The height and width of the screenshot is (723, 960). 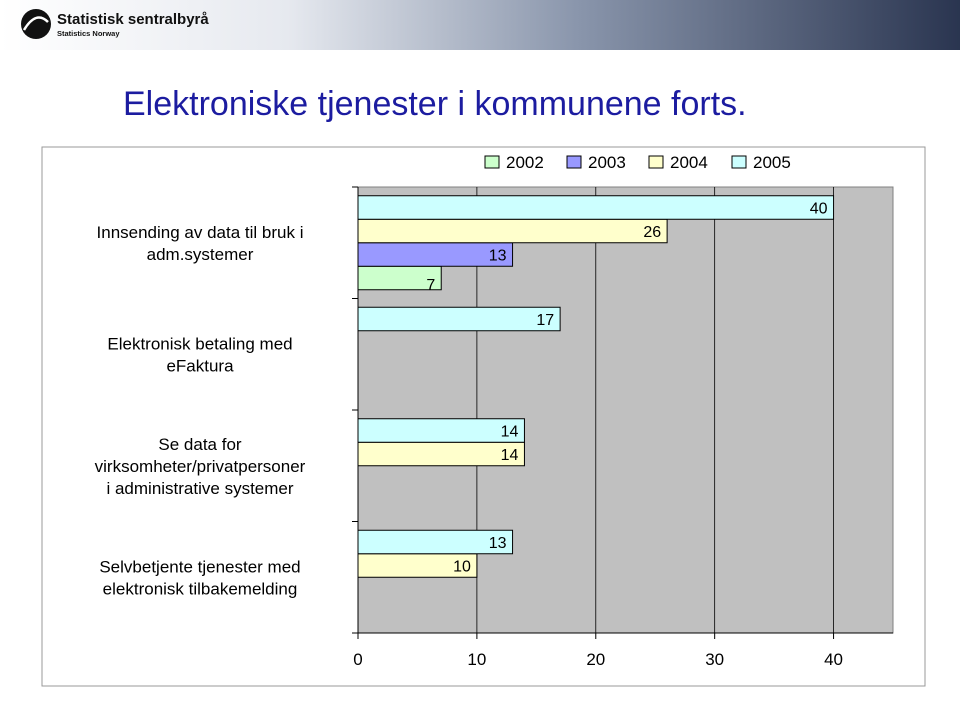 I want to click on logo-icon, so click(x=36, y=24).